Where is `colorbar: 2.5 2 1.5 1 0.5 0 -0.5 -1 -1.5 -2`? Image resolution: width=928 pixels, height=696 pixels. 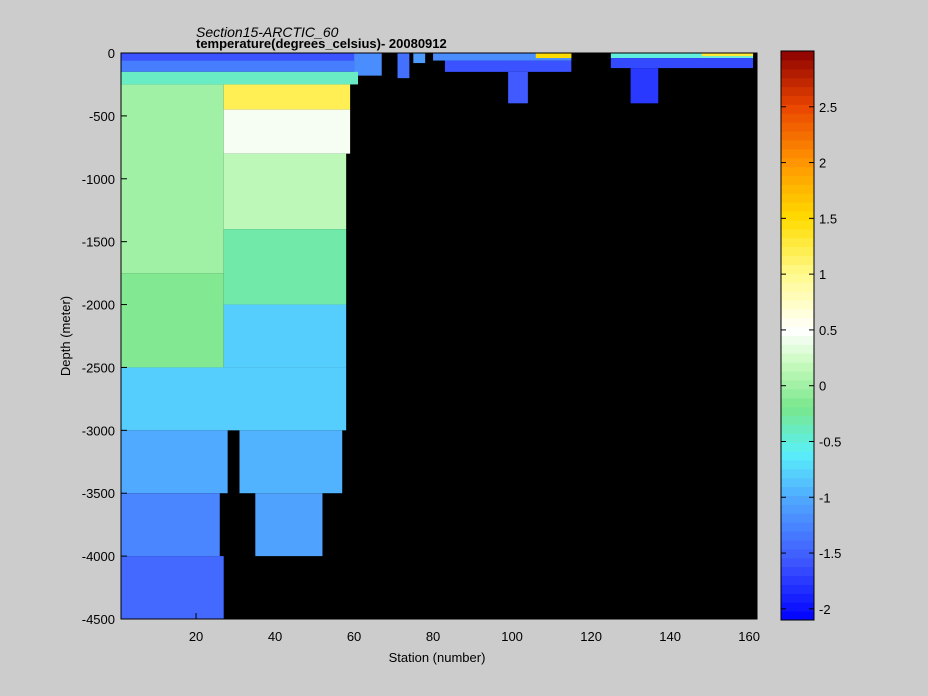 colorbar: 2.5 2 1.5 1 0.5 0 -0.5 -1 -1.5 -2 is located at coordinates (810, 335).